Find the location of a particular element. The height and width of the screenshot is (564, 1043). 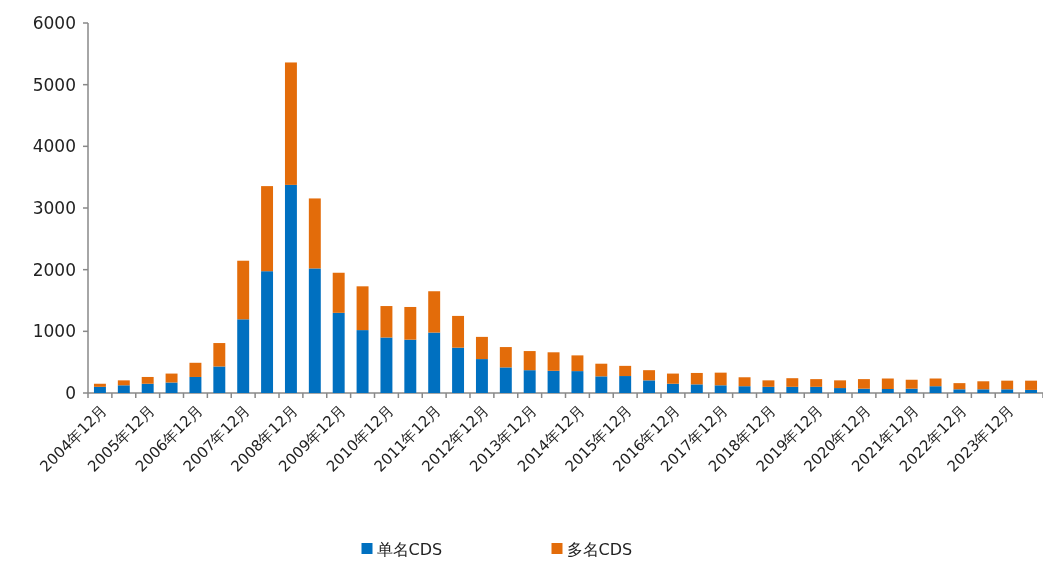

y-tick-label: 6000 is located at coordinates (54, 23).